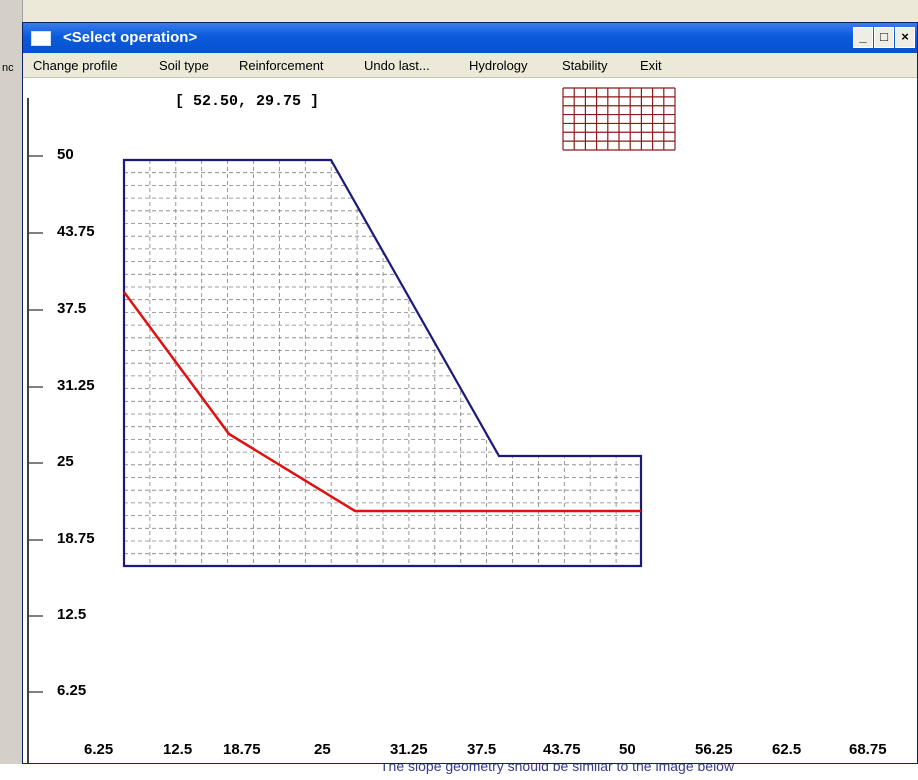  What do you see at coordinates (76, 231) in the screenshot?
I see `y-tick-label: 43.75` at bounding box center [76, 231].